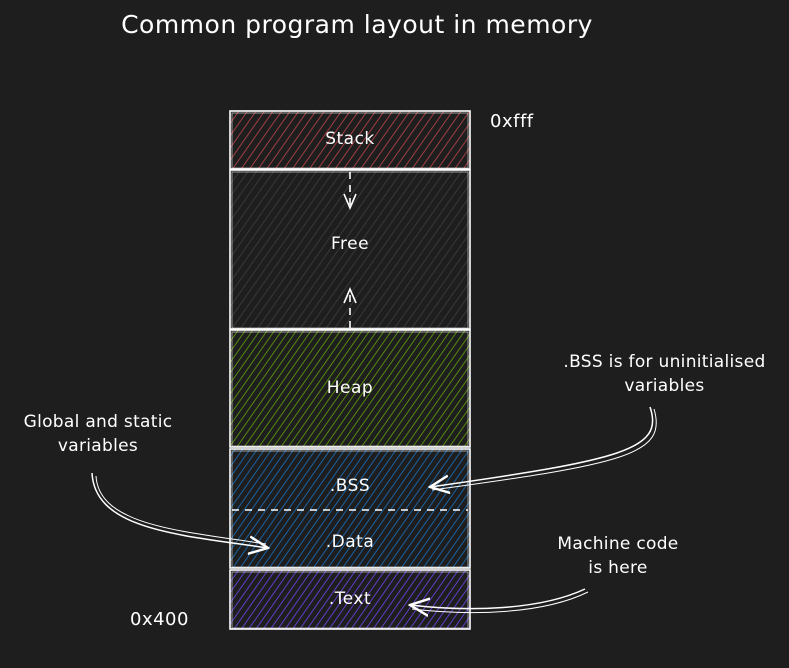 Image resolution: width=789 pixels, height=668 pixels. Describe the element at coordinates (179, 510) in the screenshot. I see `global-annotation-arrow` at that location.